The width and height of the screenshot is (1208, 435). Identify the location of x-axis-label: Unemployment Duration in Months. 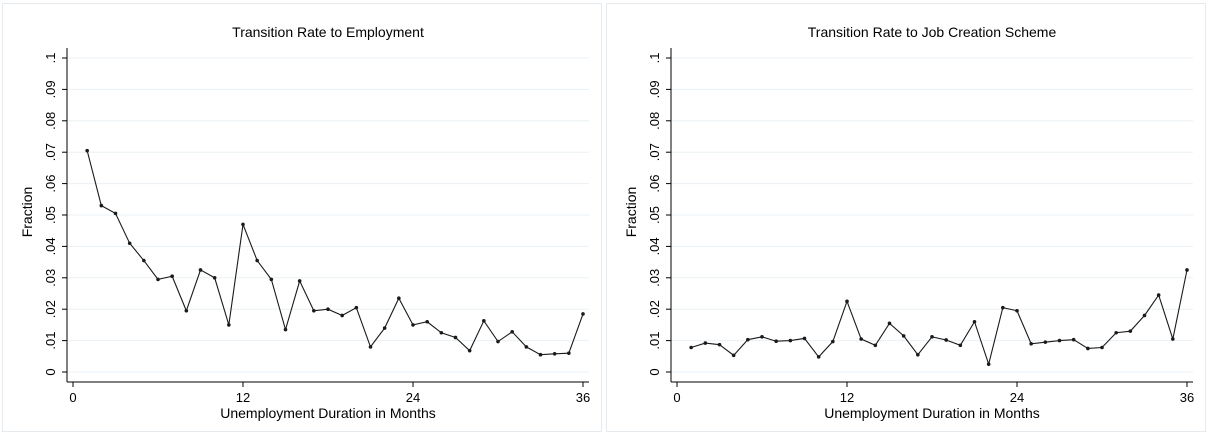
(932, 413).